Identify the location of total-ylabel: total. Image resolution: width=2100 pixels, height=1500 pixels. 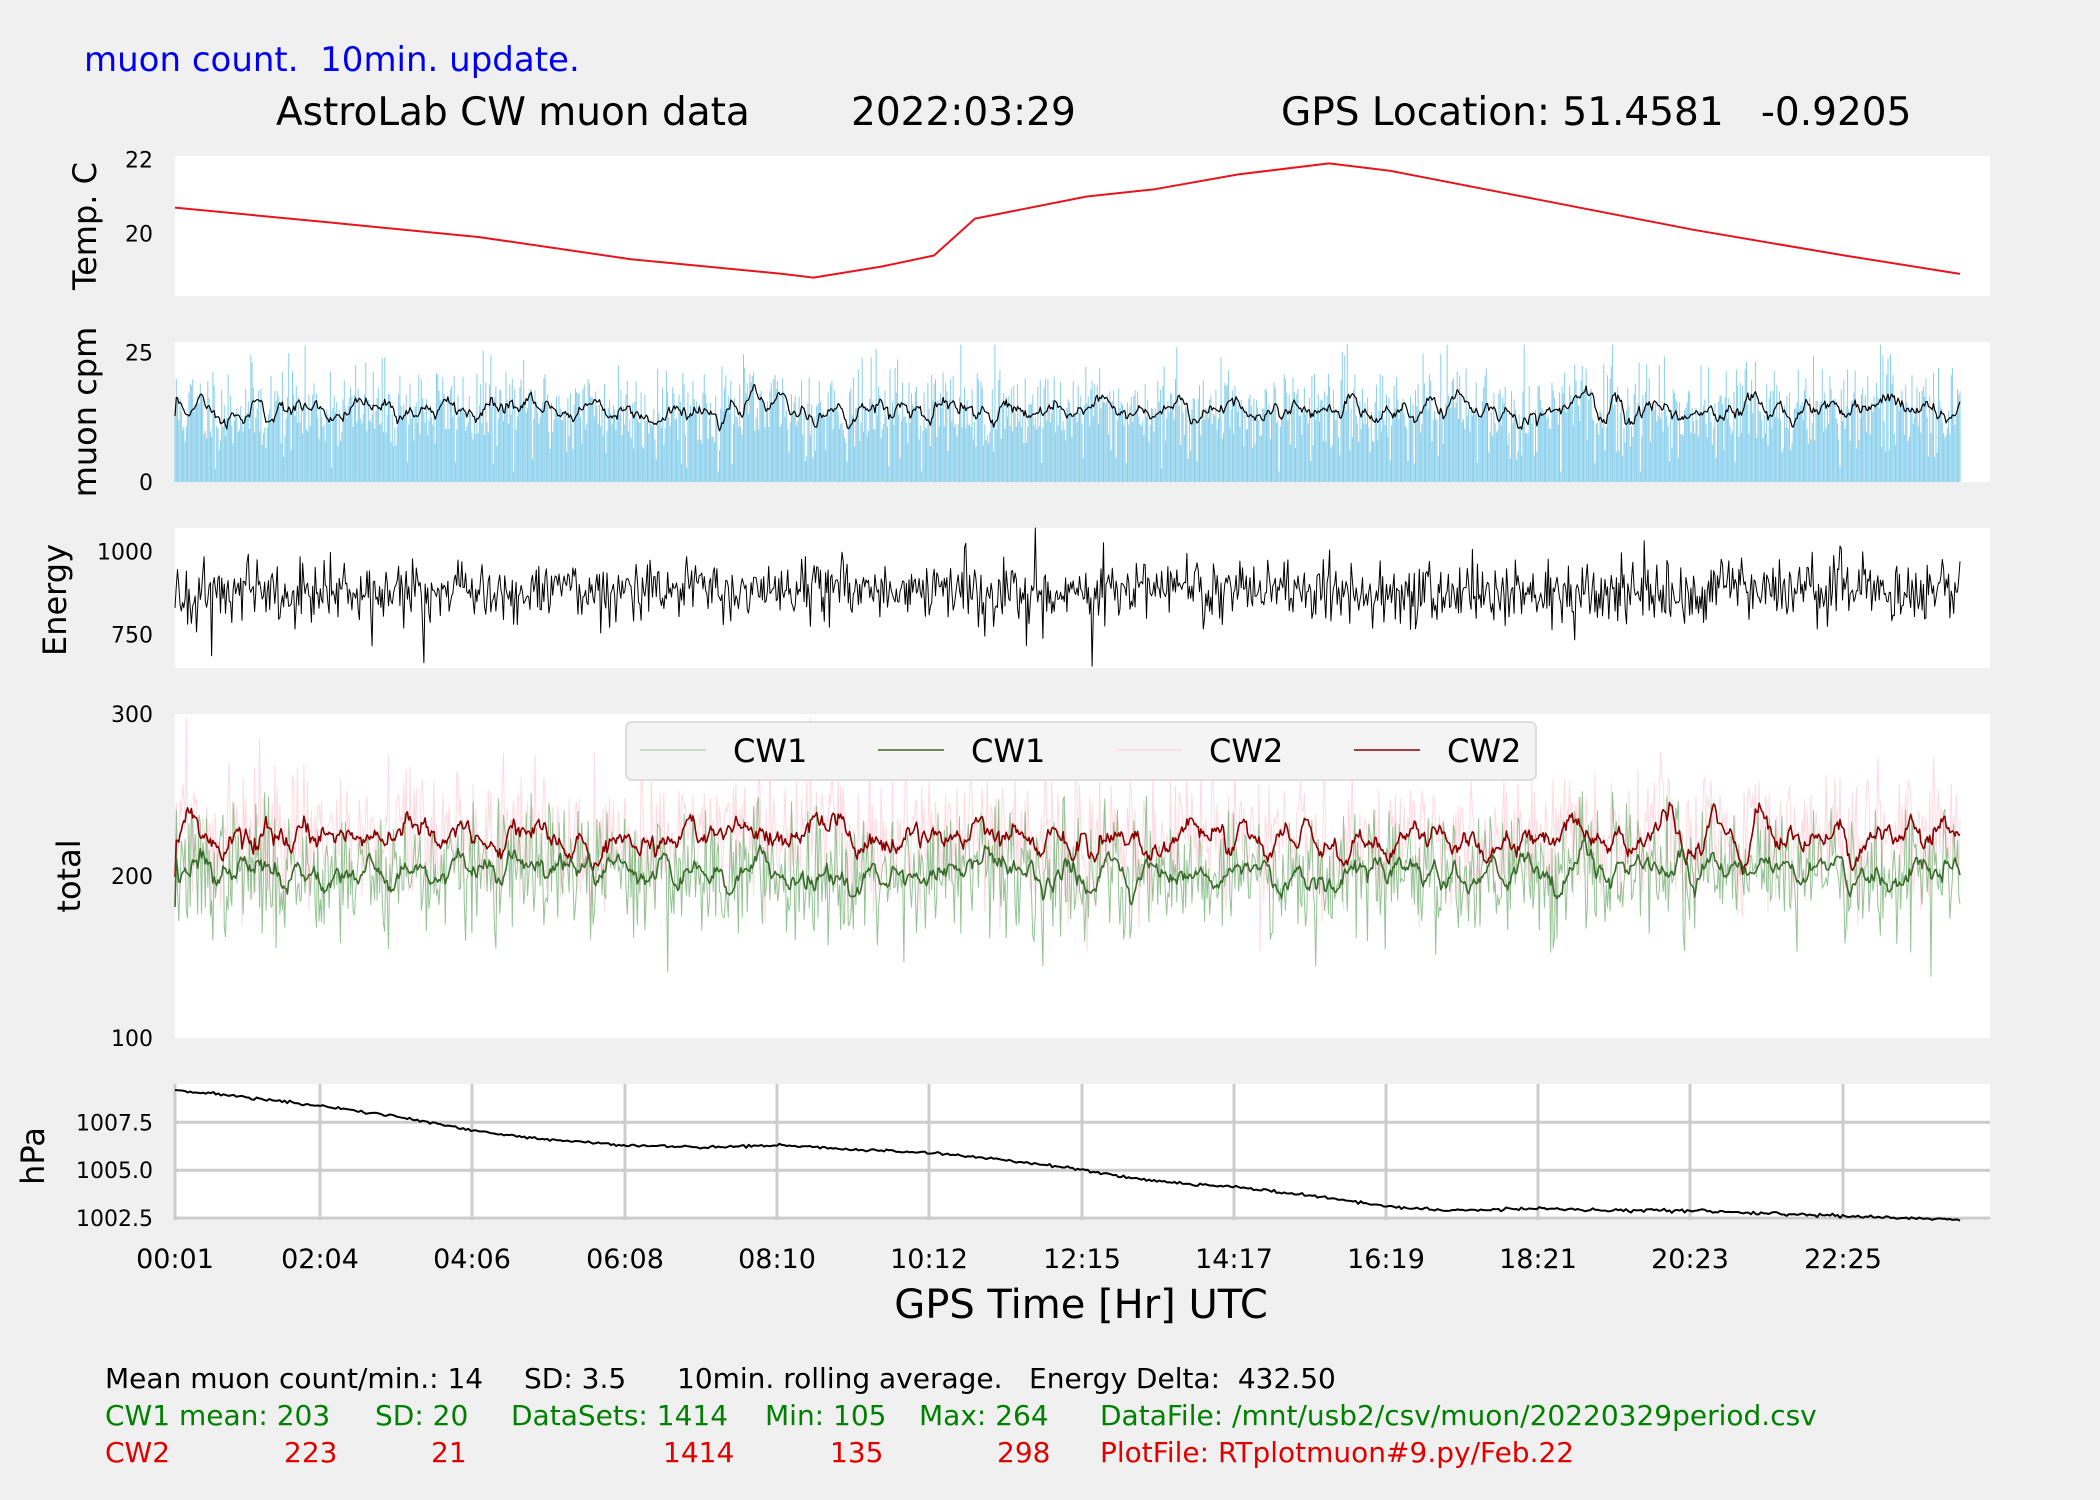
(69, 875).